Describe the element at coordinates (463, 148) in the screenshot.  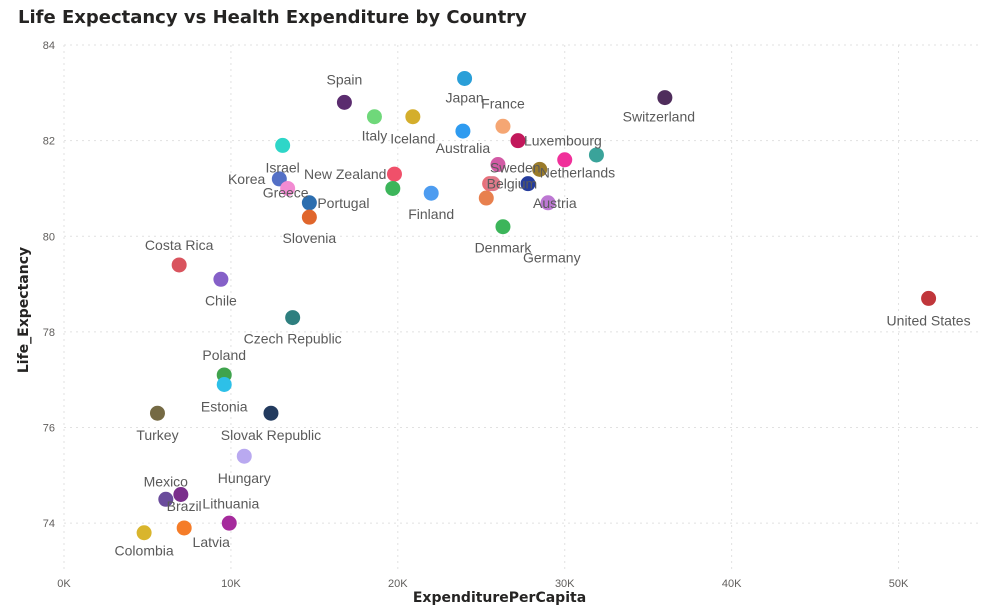
I see `point-label: Australia` at that location.